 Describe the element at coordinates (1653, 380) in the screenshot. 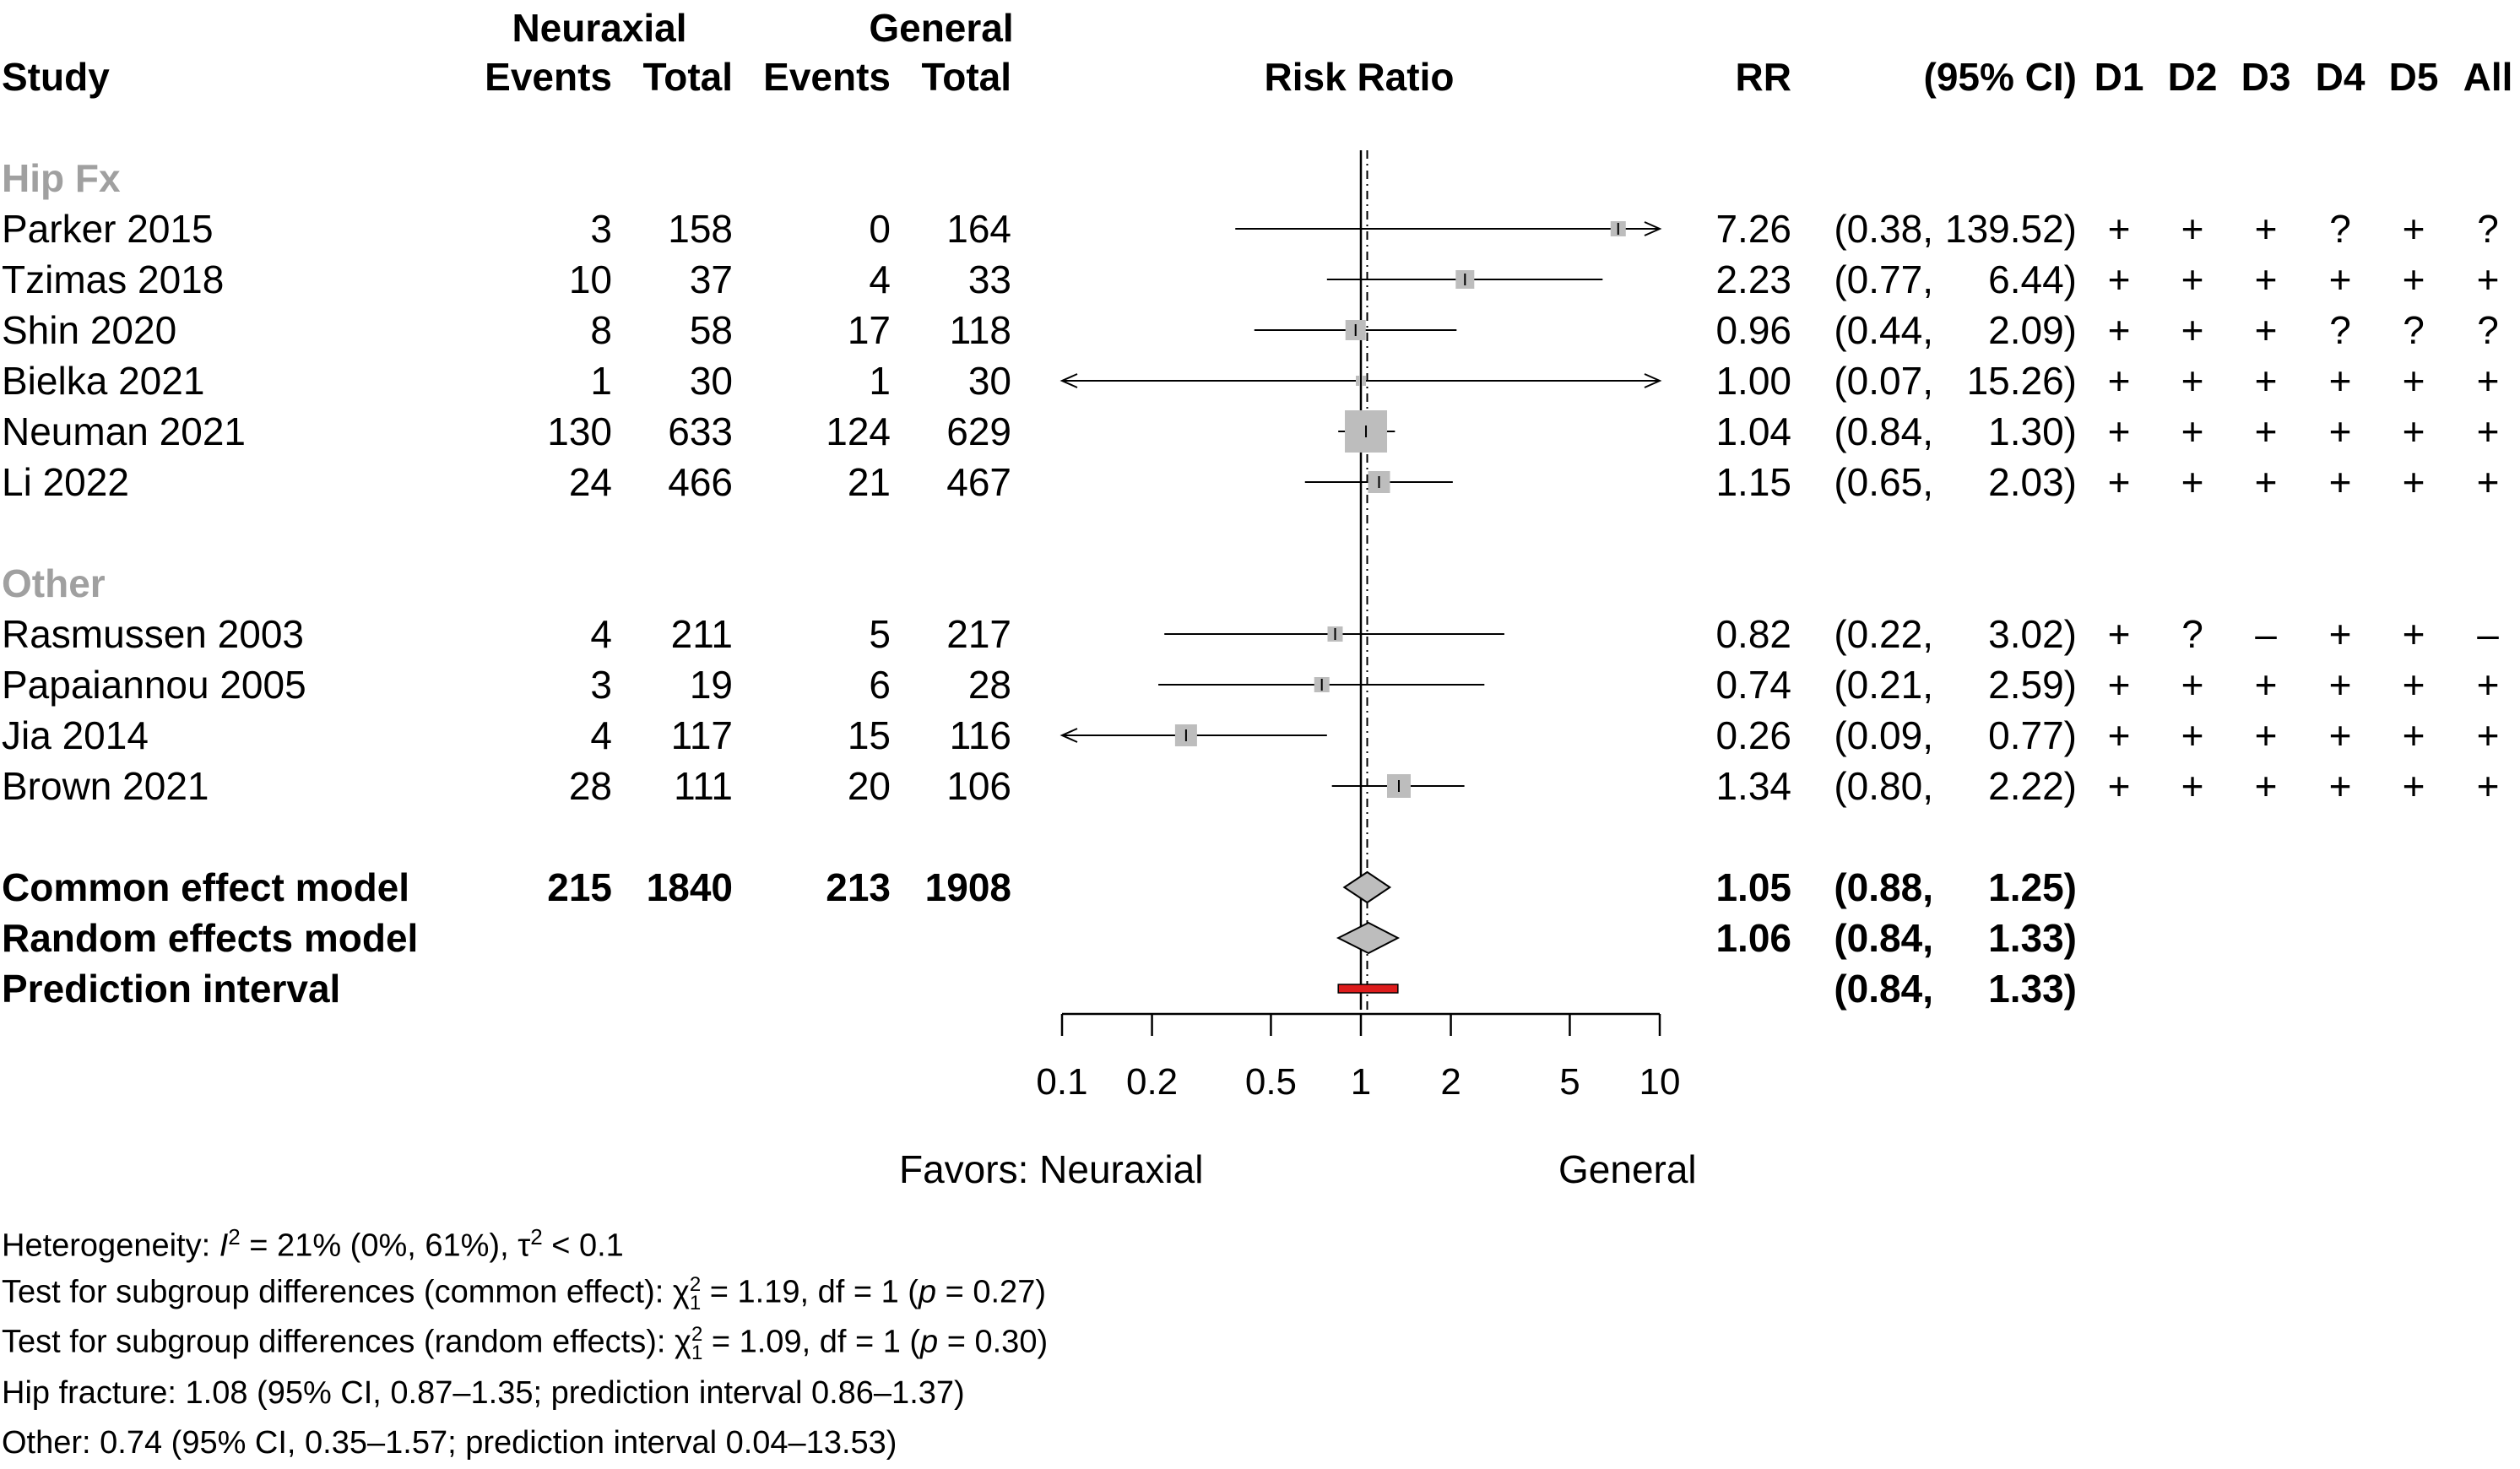

I see `arrow-right-icon` at that location.